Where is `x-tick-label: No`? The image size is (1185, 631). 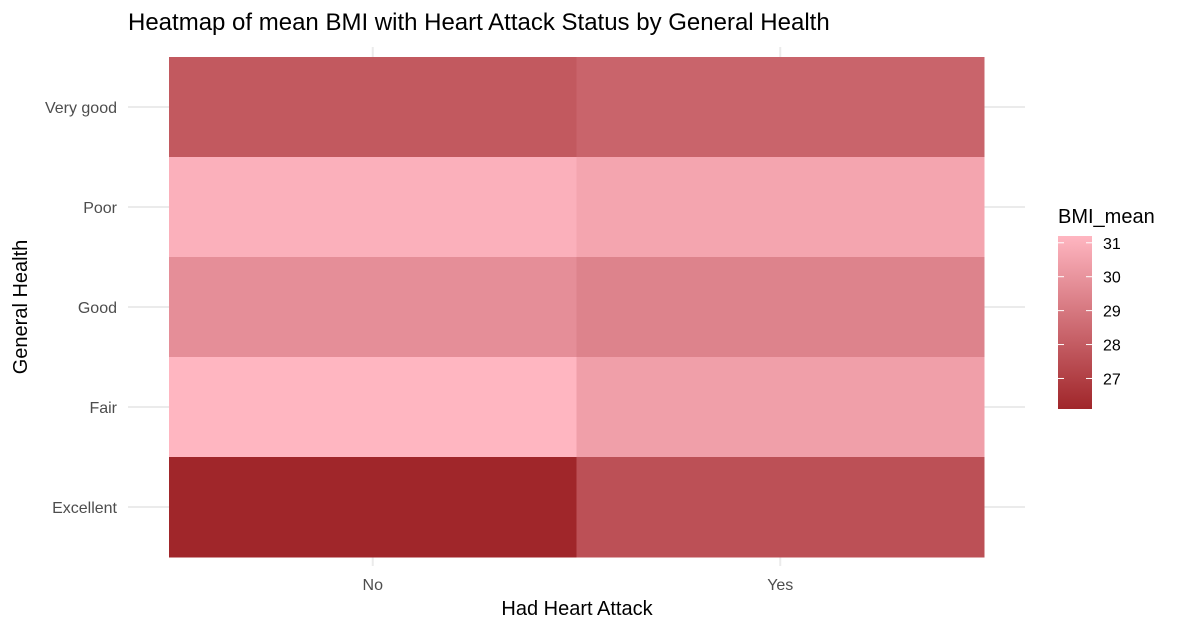
x-tick-label: No is located at coordinates (373, 585).